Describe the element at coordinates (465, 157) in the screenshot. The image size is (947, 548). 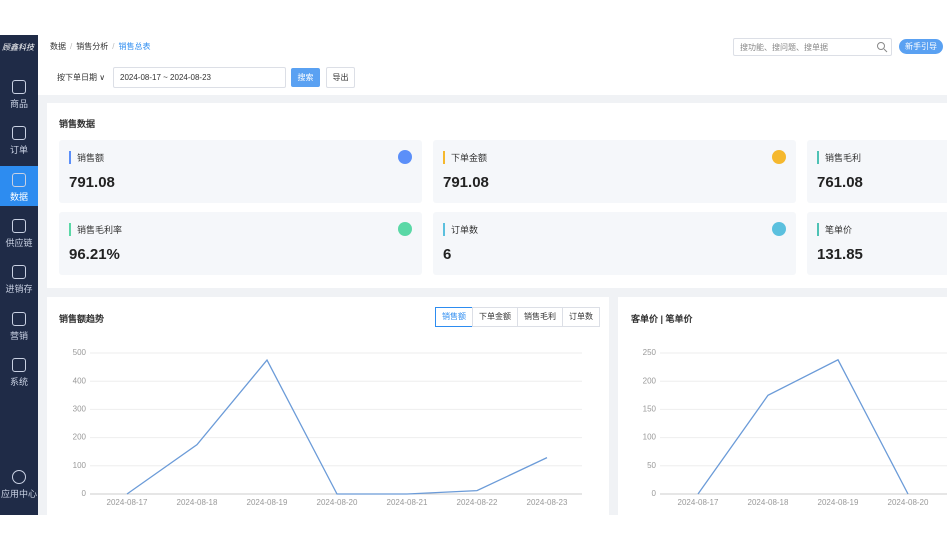
I see `stat-label: 下单金额` at that location.